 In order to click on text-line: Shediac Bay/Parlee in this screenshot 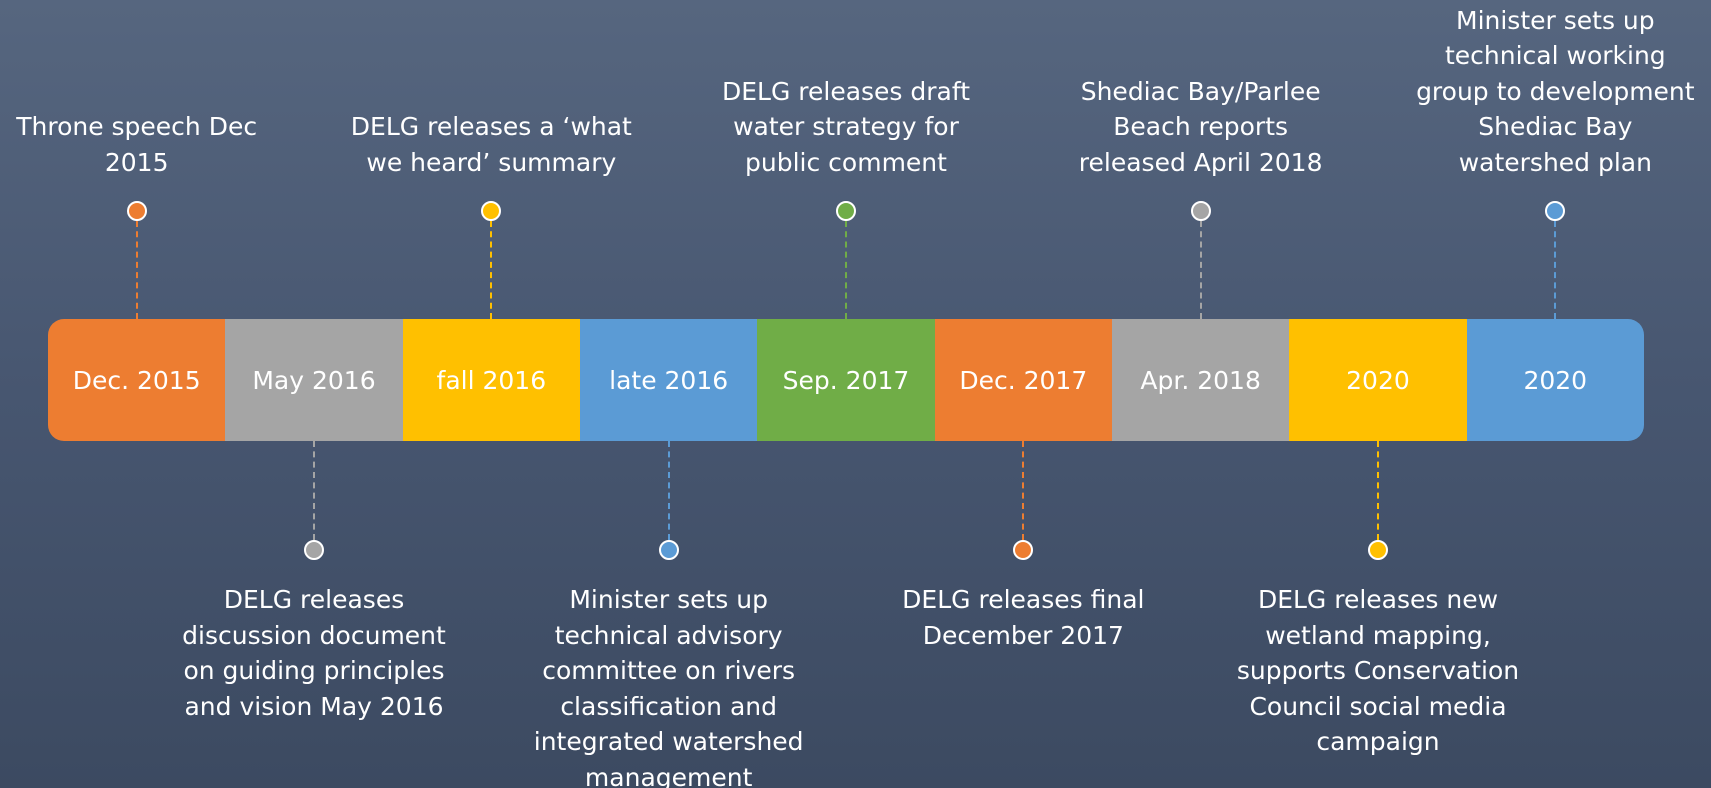, I will do `click(1200, 91)`.